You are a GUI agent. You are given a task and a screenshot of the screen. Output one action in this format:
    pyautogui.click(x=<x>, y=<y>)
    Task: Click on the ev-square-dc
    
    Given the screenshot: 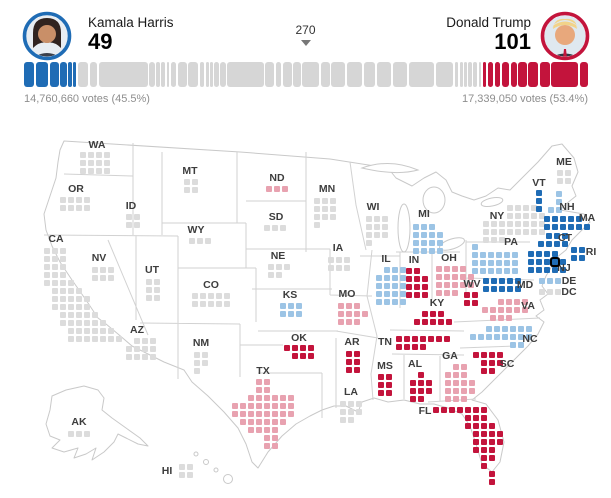 What is the action you would take?
    pyautogui.click(x=542, y=292)
    